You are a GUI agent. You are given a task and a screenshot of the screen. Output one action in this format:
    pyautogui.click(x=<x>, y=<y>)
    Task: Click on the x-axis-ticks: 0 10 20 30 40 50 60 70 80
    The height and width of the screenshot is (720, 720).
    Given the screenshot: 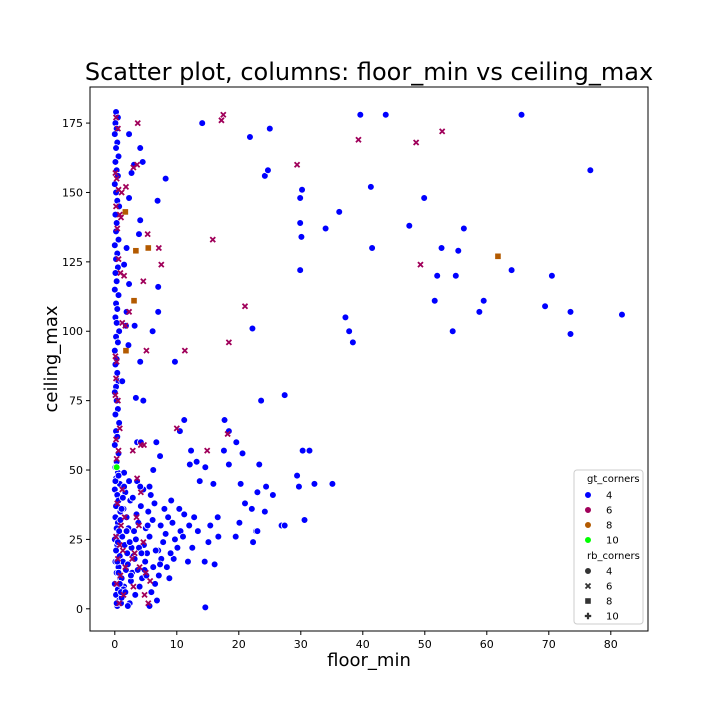 What is the action you would take?
    pyautogui.click(x=364, y=641)
    